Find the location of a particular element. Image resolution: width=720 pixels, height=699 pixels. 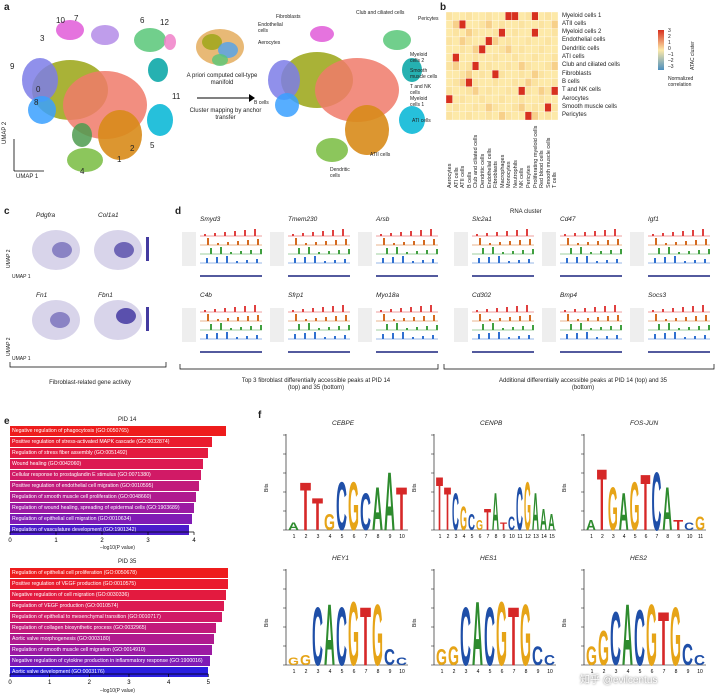

track-gene-title: Bmp4 is located at coordinates (568, 295).